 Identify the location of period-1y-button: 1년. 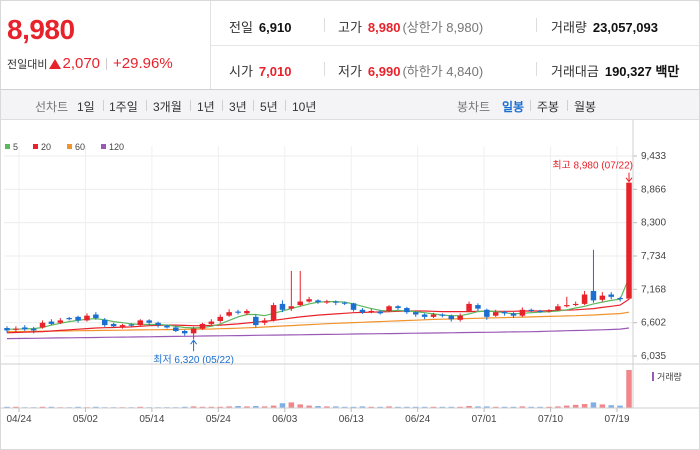
(206, 107).